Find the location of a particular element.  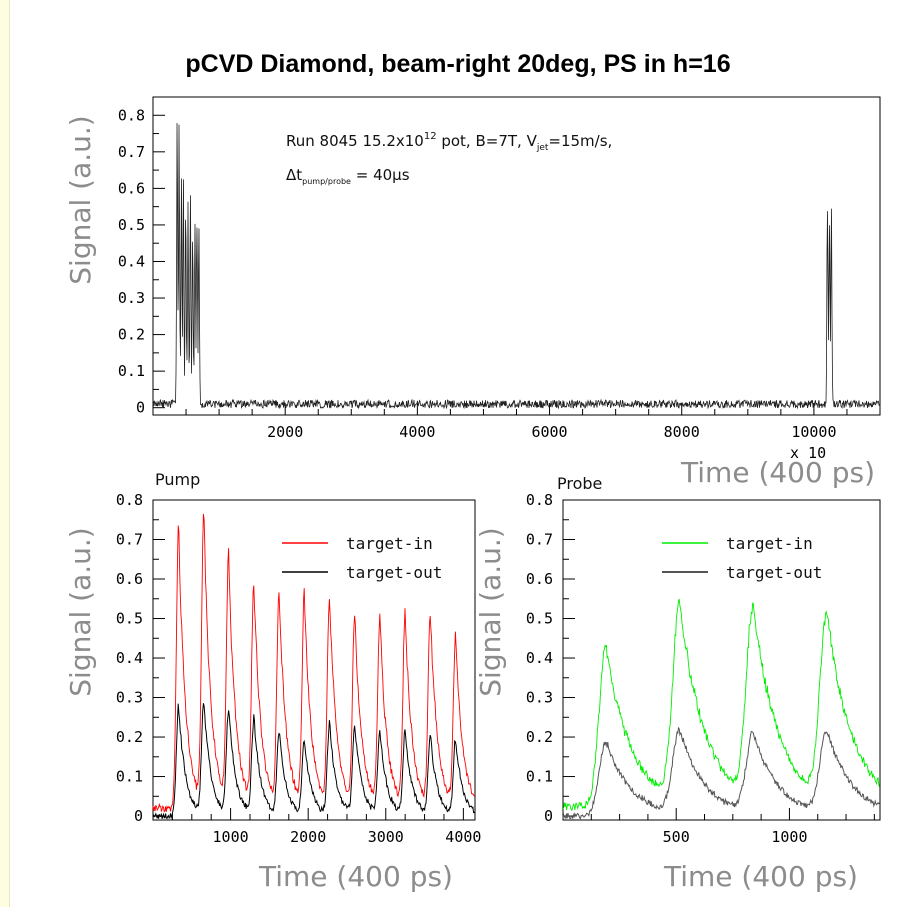

overview-ytick-label: 0 is located at coordinates (140, 408).